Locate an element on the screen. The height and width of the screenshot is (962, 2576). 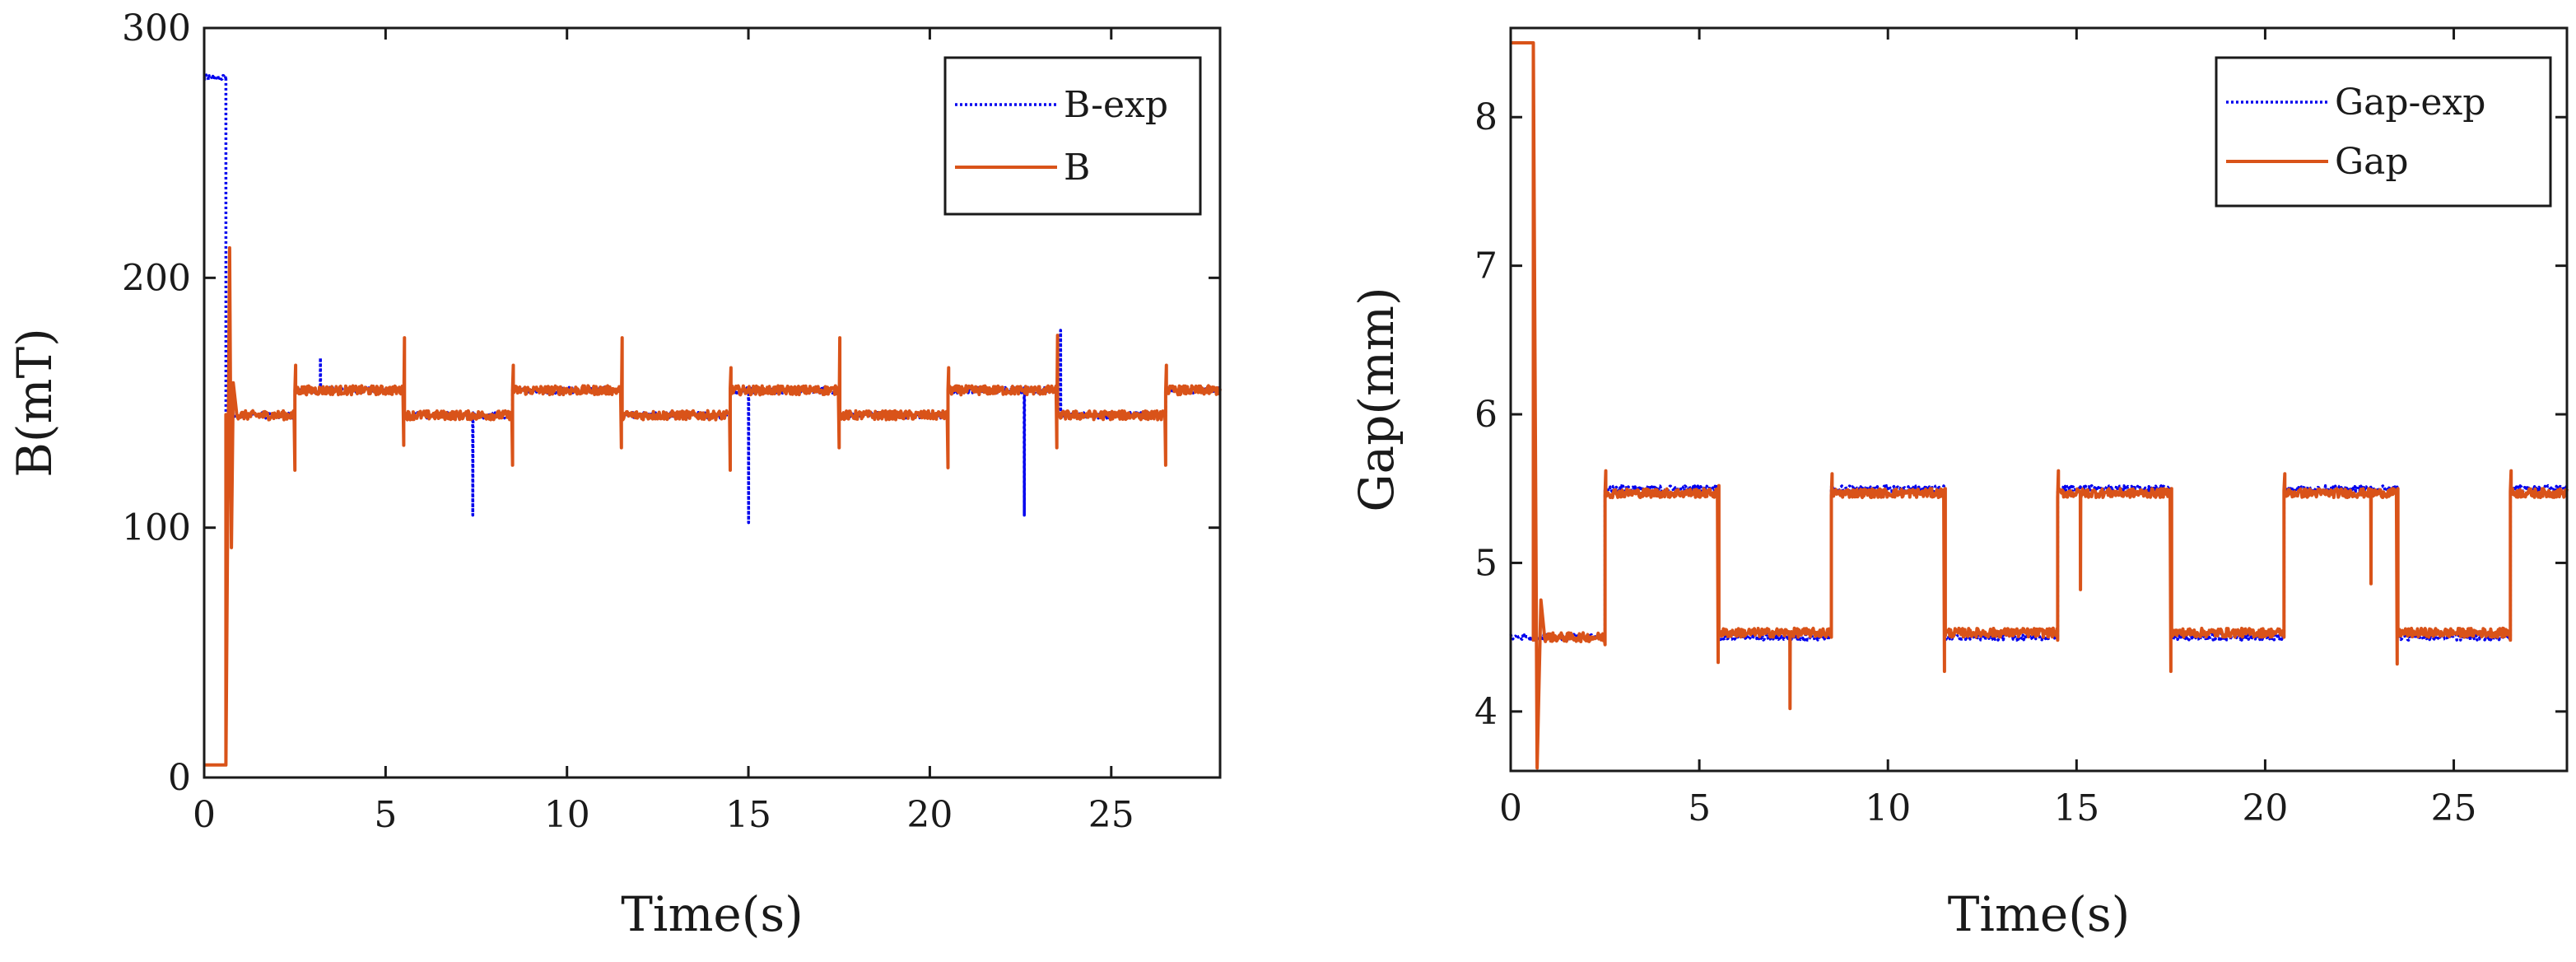
y-tick-label: 8 is located at coordinates (1486, 117).